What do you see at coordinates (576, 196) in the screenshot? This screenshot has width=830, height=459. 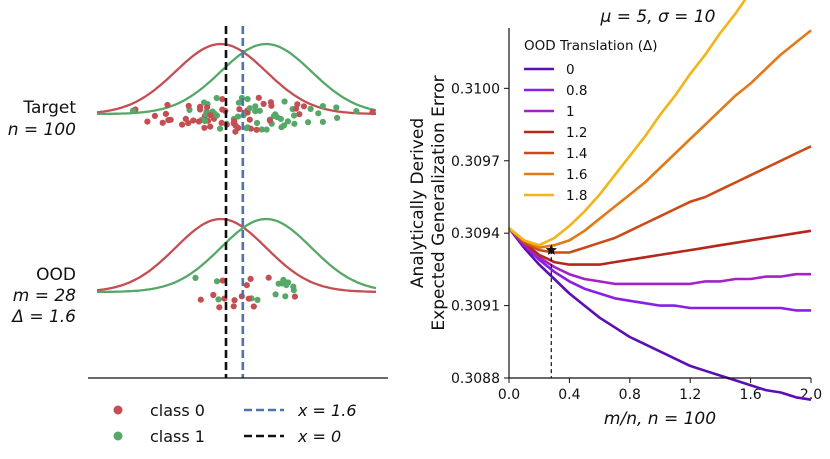 I see `legend-label-1-8: 1.8` at bounding box center [576, 196].